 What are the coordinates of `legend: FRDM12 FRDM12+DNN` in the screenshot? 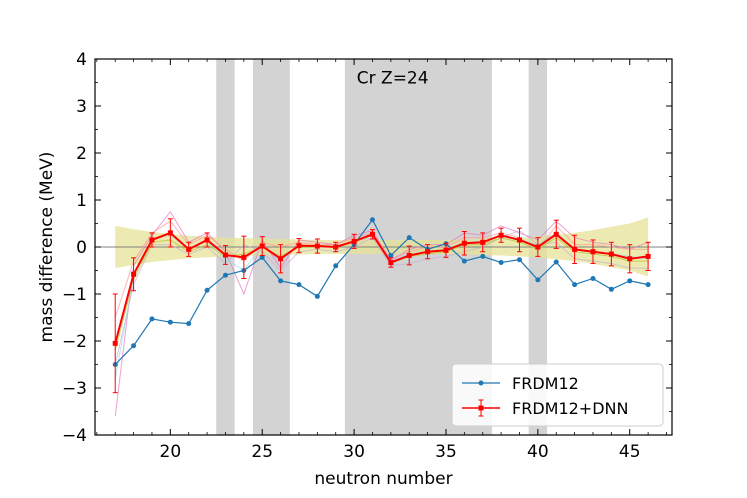 It's located at (557, 395).